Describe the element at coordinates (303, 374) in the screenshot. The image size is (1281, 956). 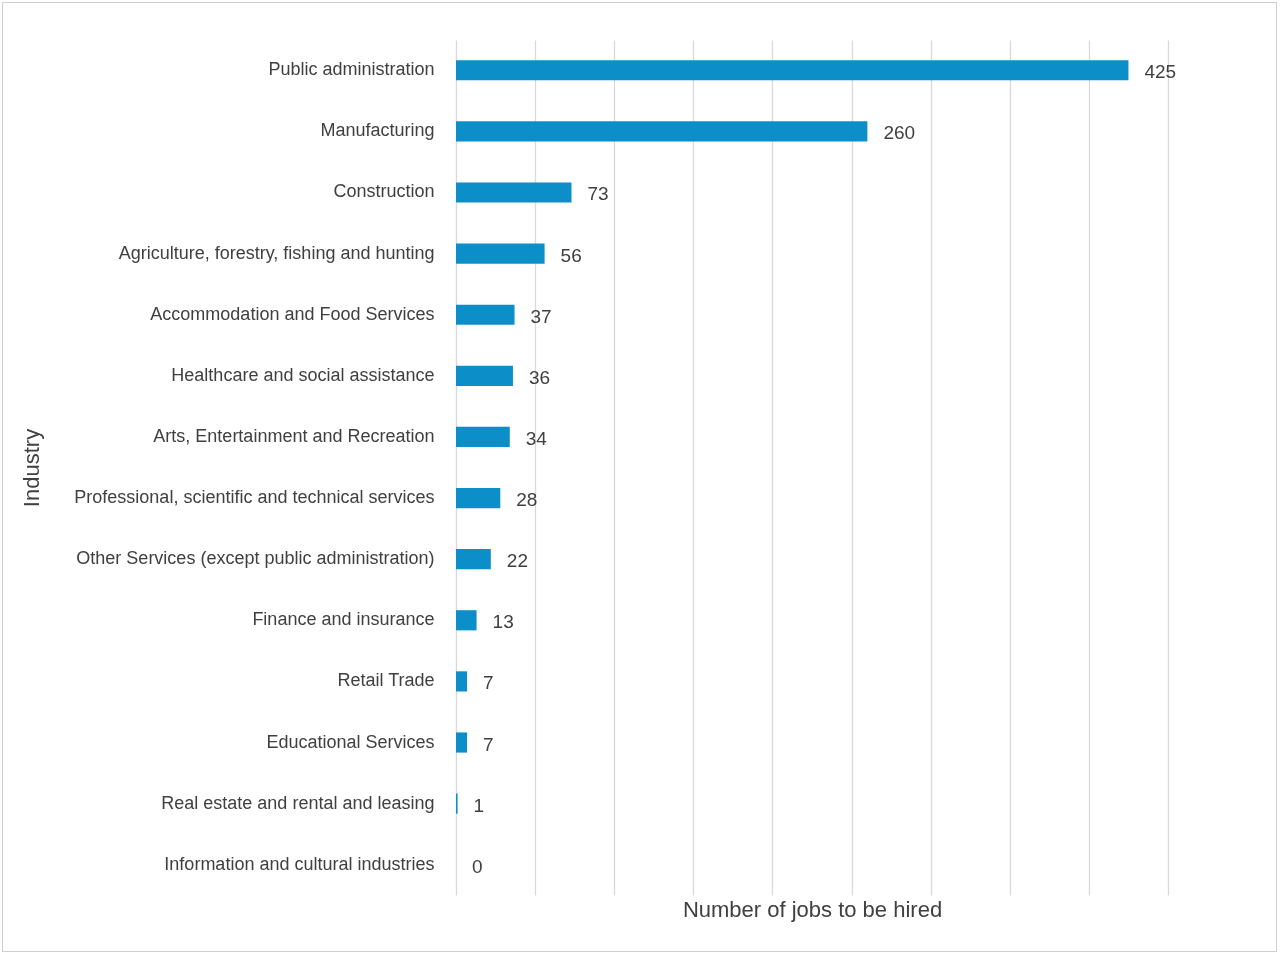
I see `y-tick-label: Healthcare and social assistance` at that location.